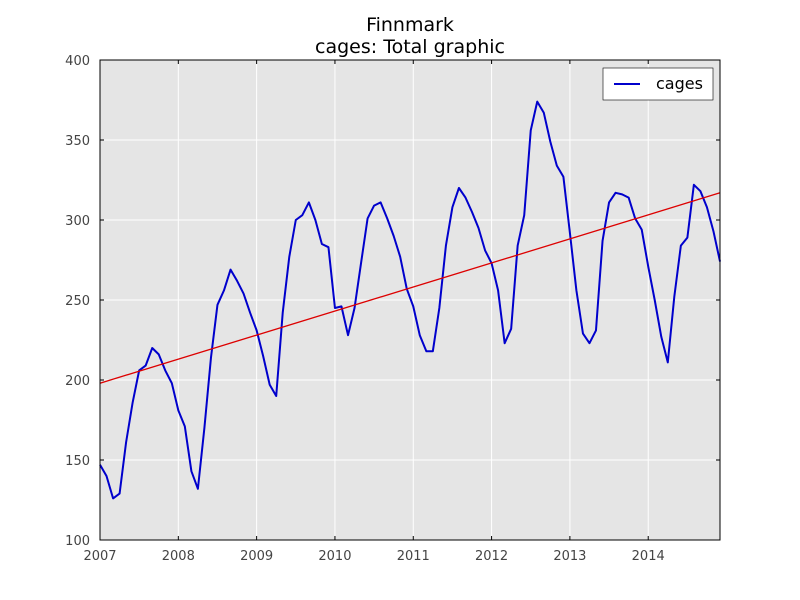 This screenshot has width=800, height=600. What do you see at coordinates (334, 556) in the screenshot?
I see `x-tick-label: 2010` at bounding box center [334, 556].